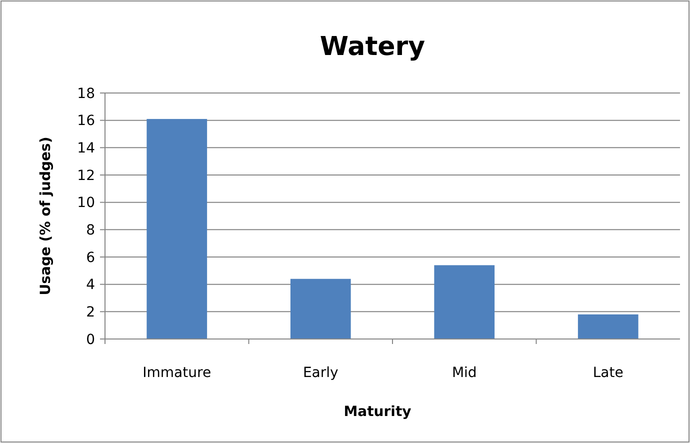 The image size is (690, 443). I want to click on x-tick-label: Early, so click(320, 373).